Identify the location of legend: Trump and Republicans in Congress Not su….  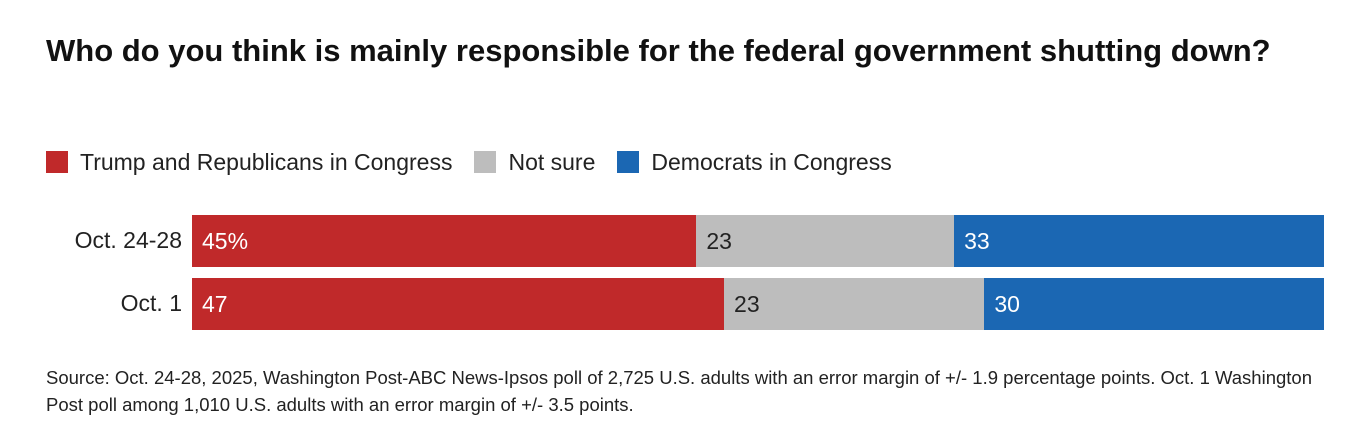
(480, 162).